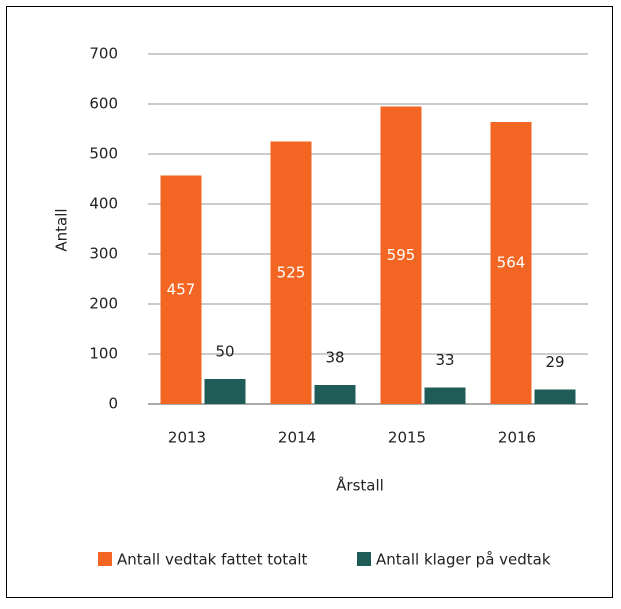 The image size is (621, 609). What do you see at coordinates (297, 438) in the screenshot?
I see `x-tick-label: 2014` at bounding box center [297, 438].